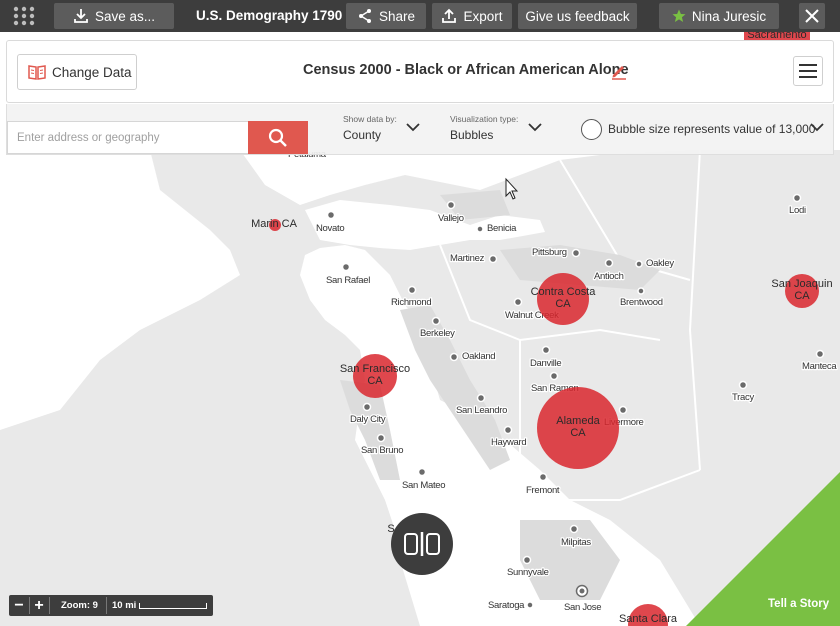  I want to click on place-dot-berkeley, so click(436, 321).